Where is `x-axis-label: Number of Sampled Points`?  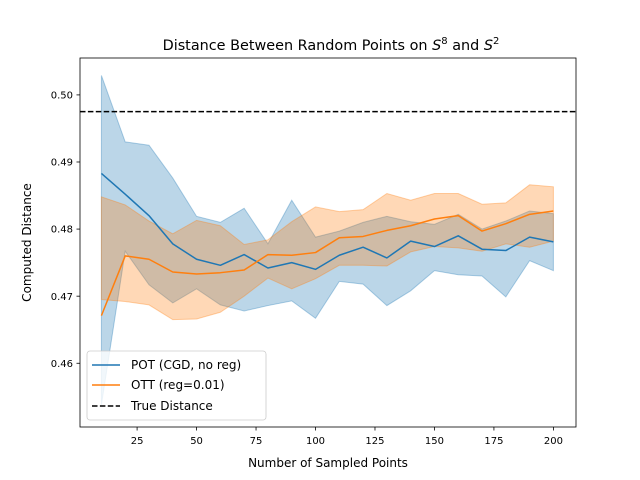 x-axis-label: Number of Sampled Points is located at coordinates (328, 463).